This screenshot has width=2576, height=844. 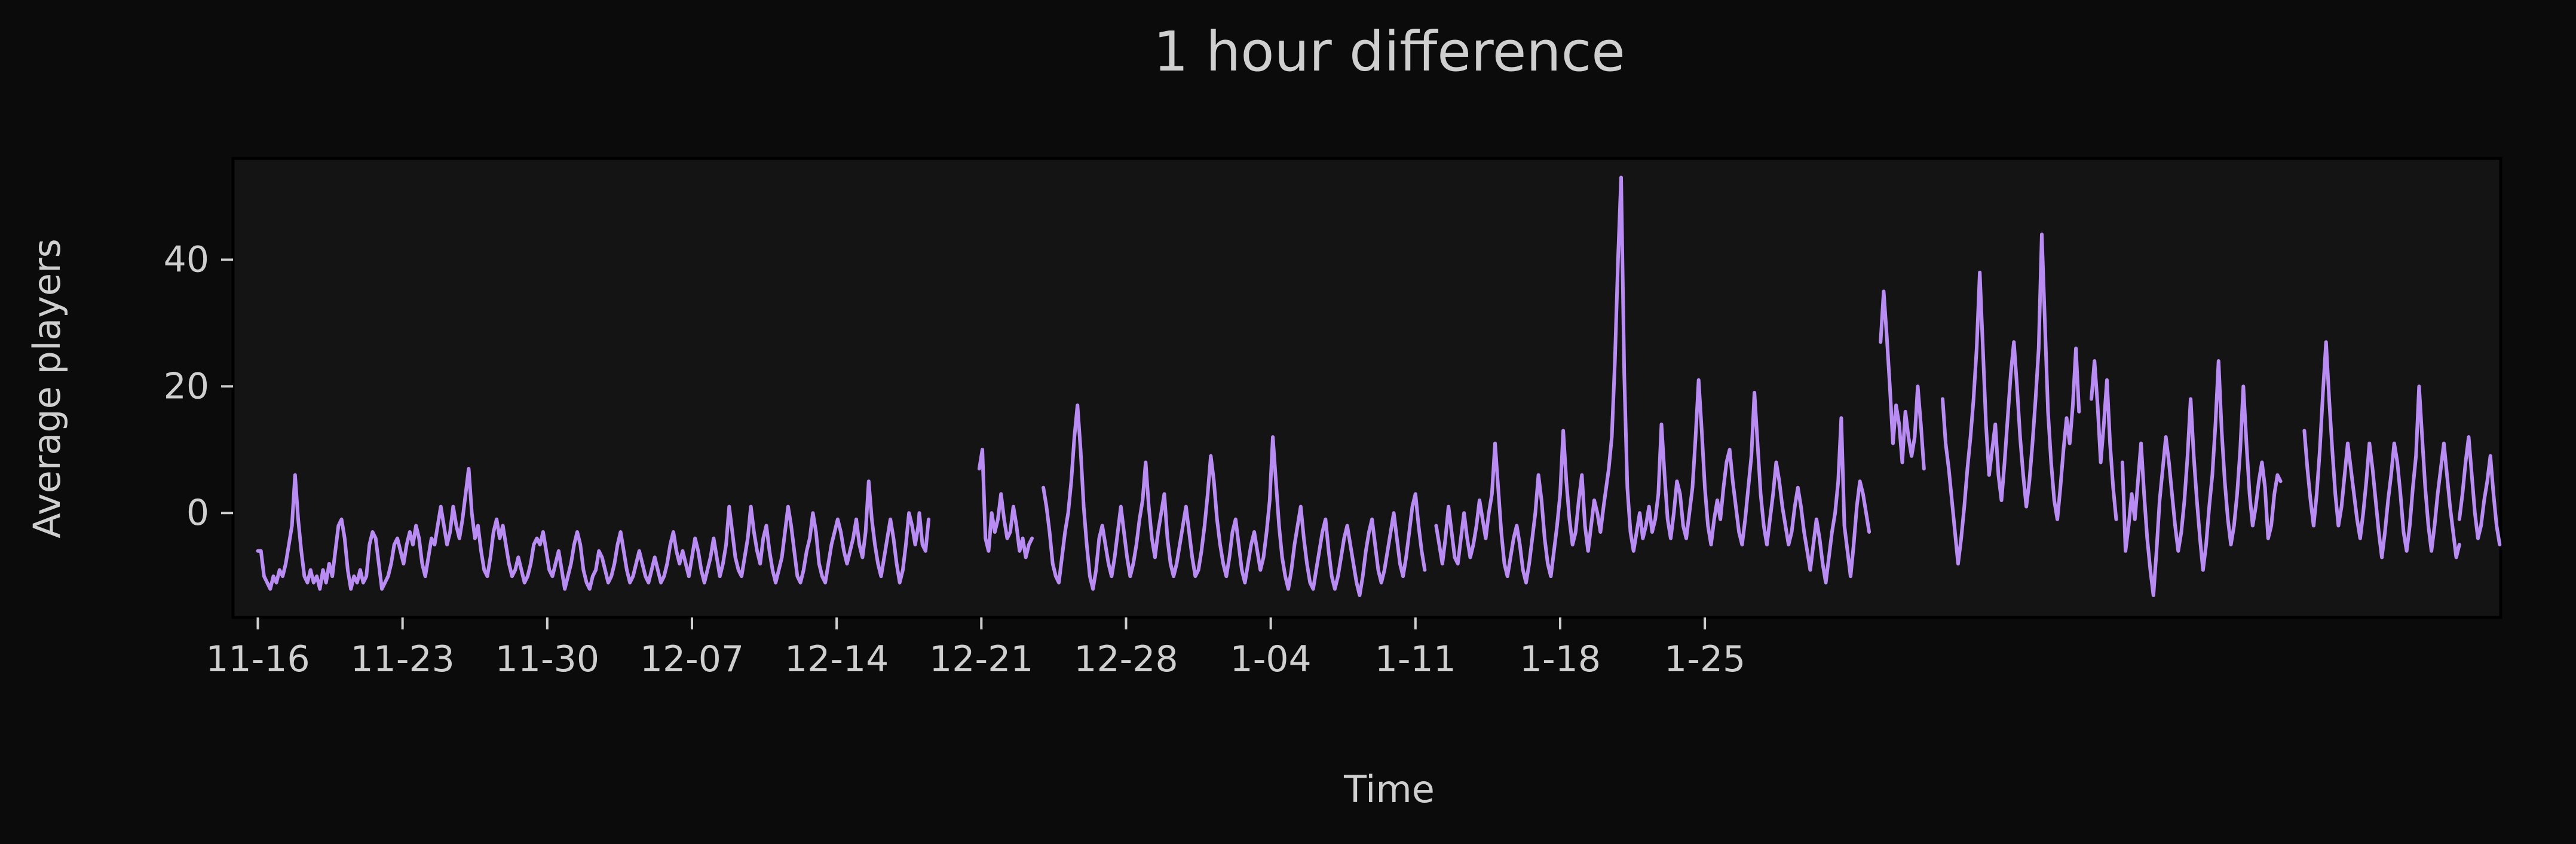 I want to click on y-tick-label: 40, so click(x=186, y=259).